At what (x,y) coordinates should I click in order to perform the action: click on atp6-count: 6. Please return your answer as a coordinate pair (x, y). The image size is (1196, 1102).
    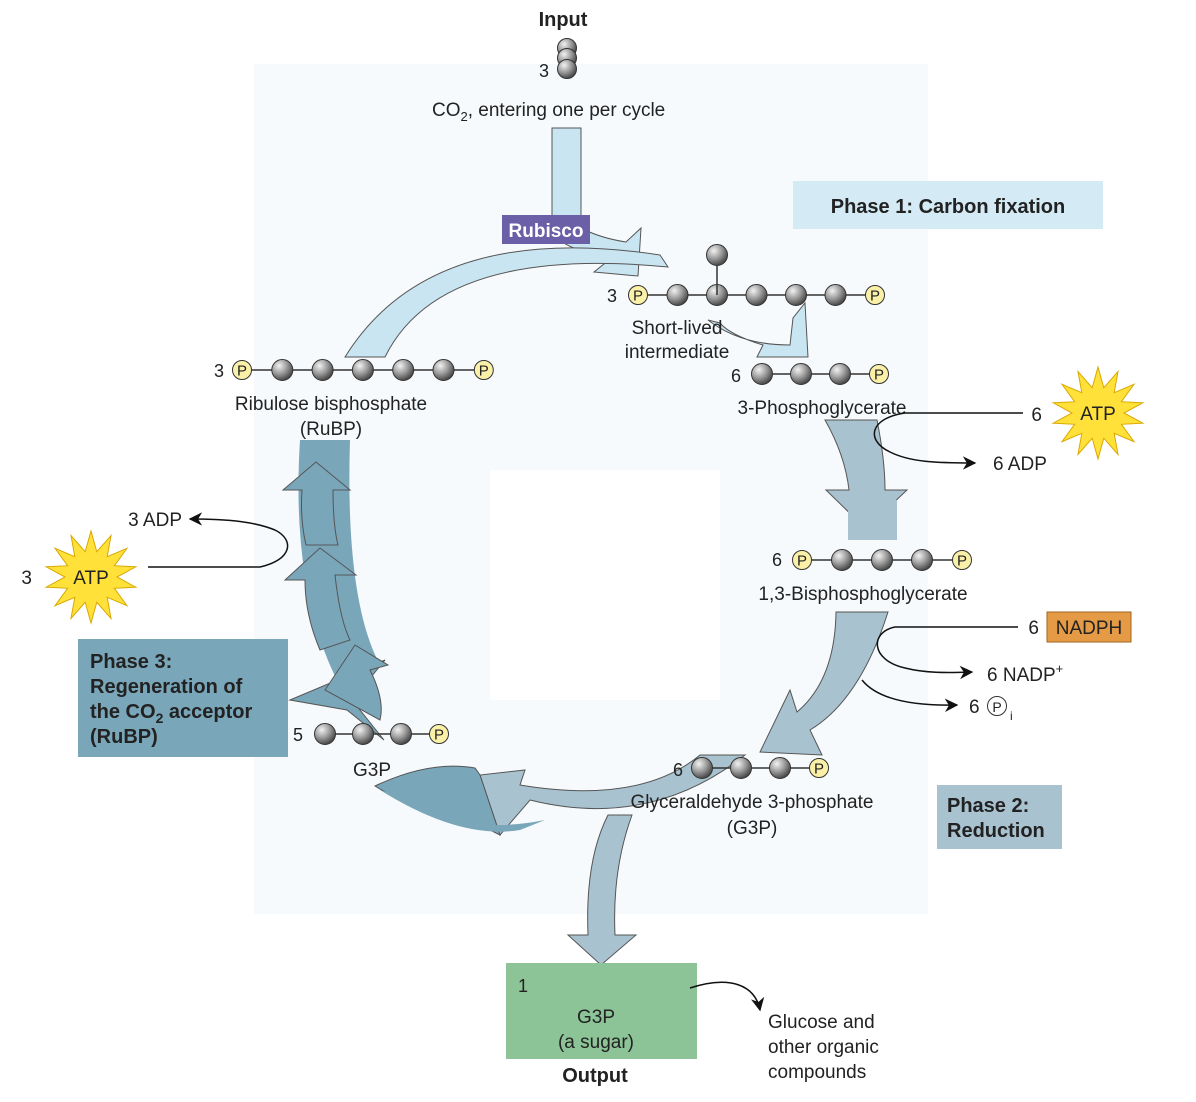
    Looking at the image, I should click on (1036, 415).